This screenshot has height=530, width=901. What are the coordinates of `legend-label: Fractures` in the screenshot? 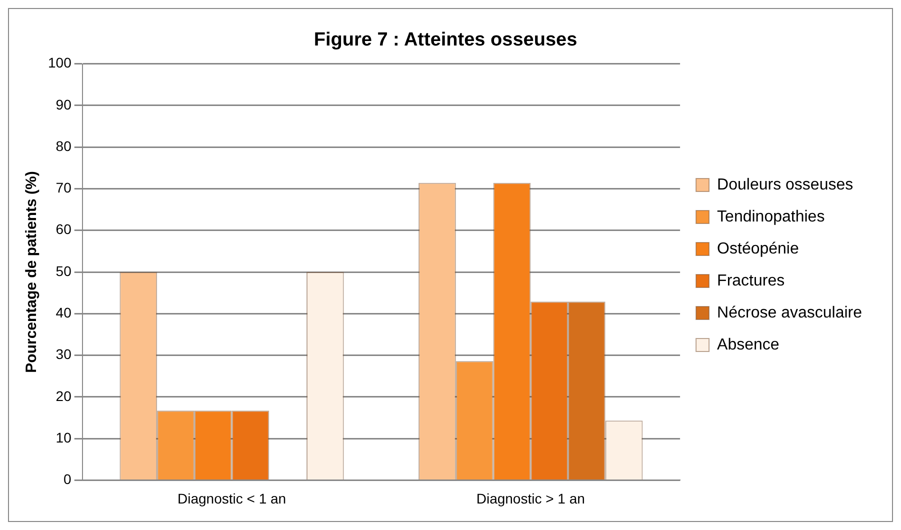 It's located at (751, 281).